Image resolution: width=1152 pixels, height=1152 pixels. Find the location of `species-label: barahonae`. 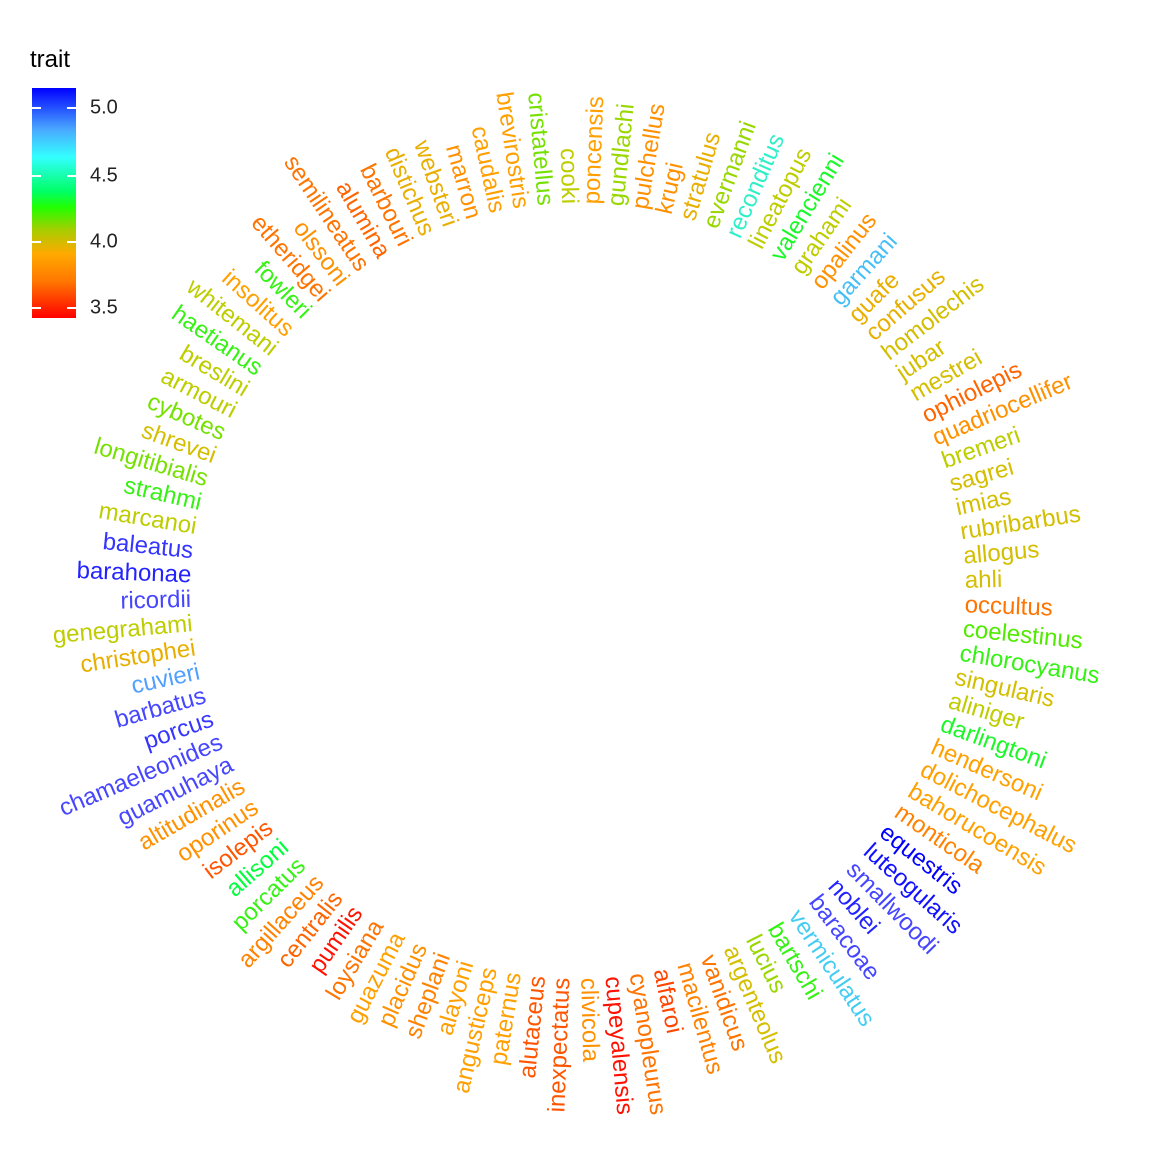

species-label: barahonae is located at coordinates (134, 572).